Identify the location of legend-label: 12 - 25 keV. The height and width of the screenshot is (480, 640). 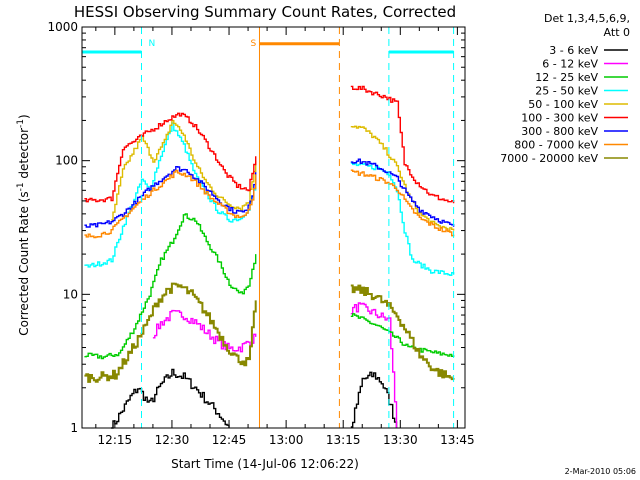
(566, 77).